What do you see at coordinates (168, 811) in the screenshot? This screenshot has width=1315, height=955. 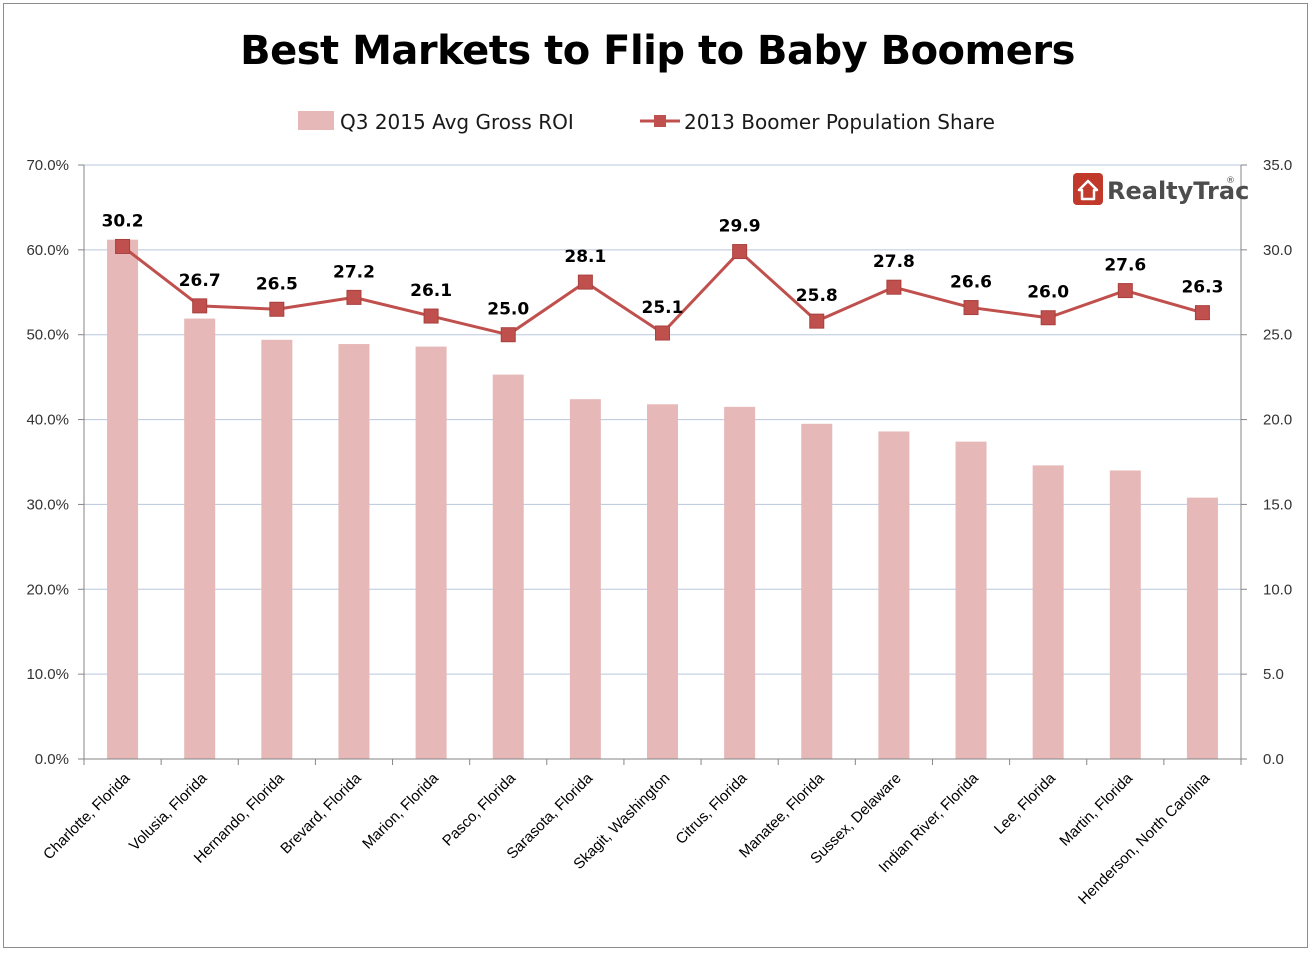 I see `category-label: Volusia, Florida` at bounding box center [168, 811].